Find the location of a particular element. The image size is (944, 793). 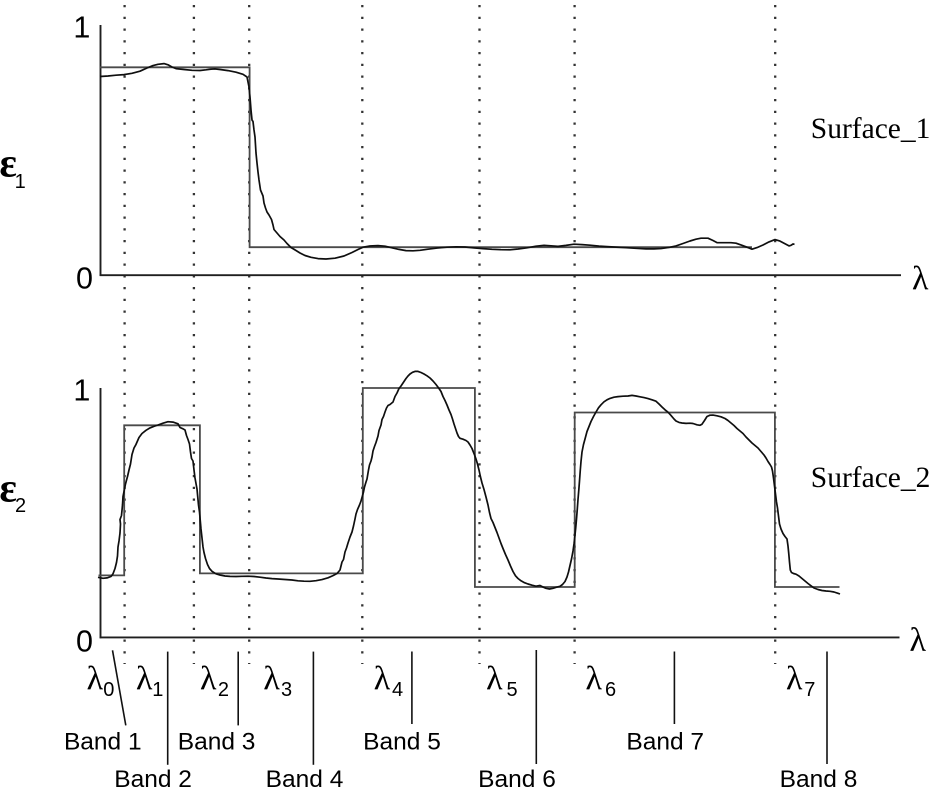

svg-text: Band 2 is located at coordinates (153, 777).